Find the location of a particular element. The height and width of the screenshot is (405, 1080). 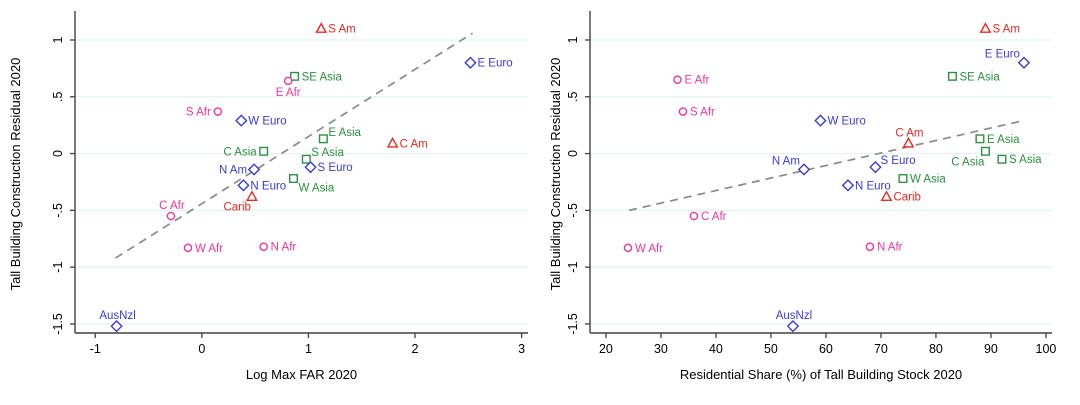

x-tick-label: -1 is located at coordinates (95, 349).